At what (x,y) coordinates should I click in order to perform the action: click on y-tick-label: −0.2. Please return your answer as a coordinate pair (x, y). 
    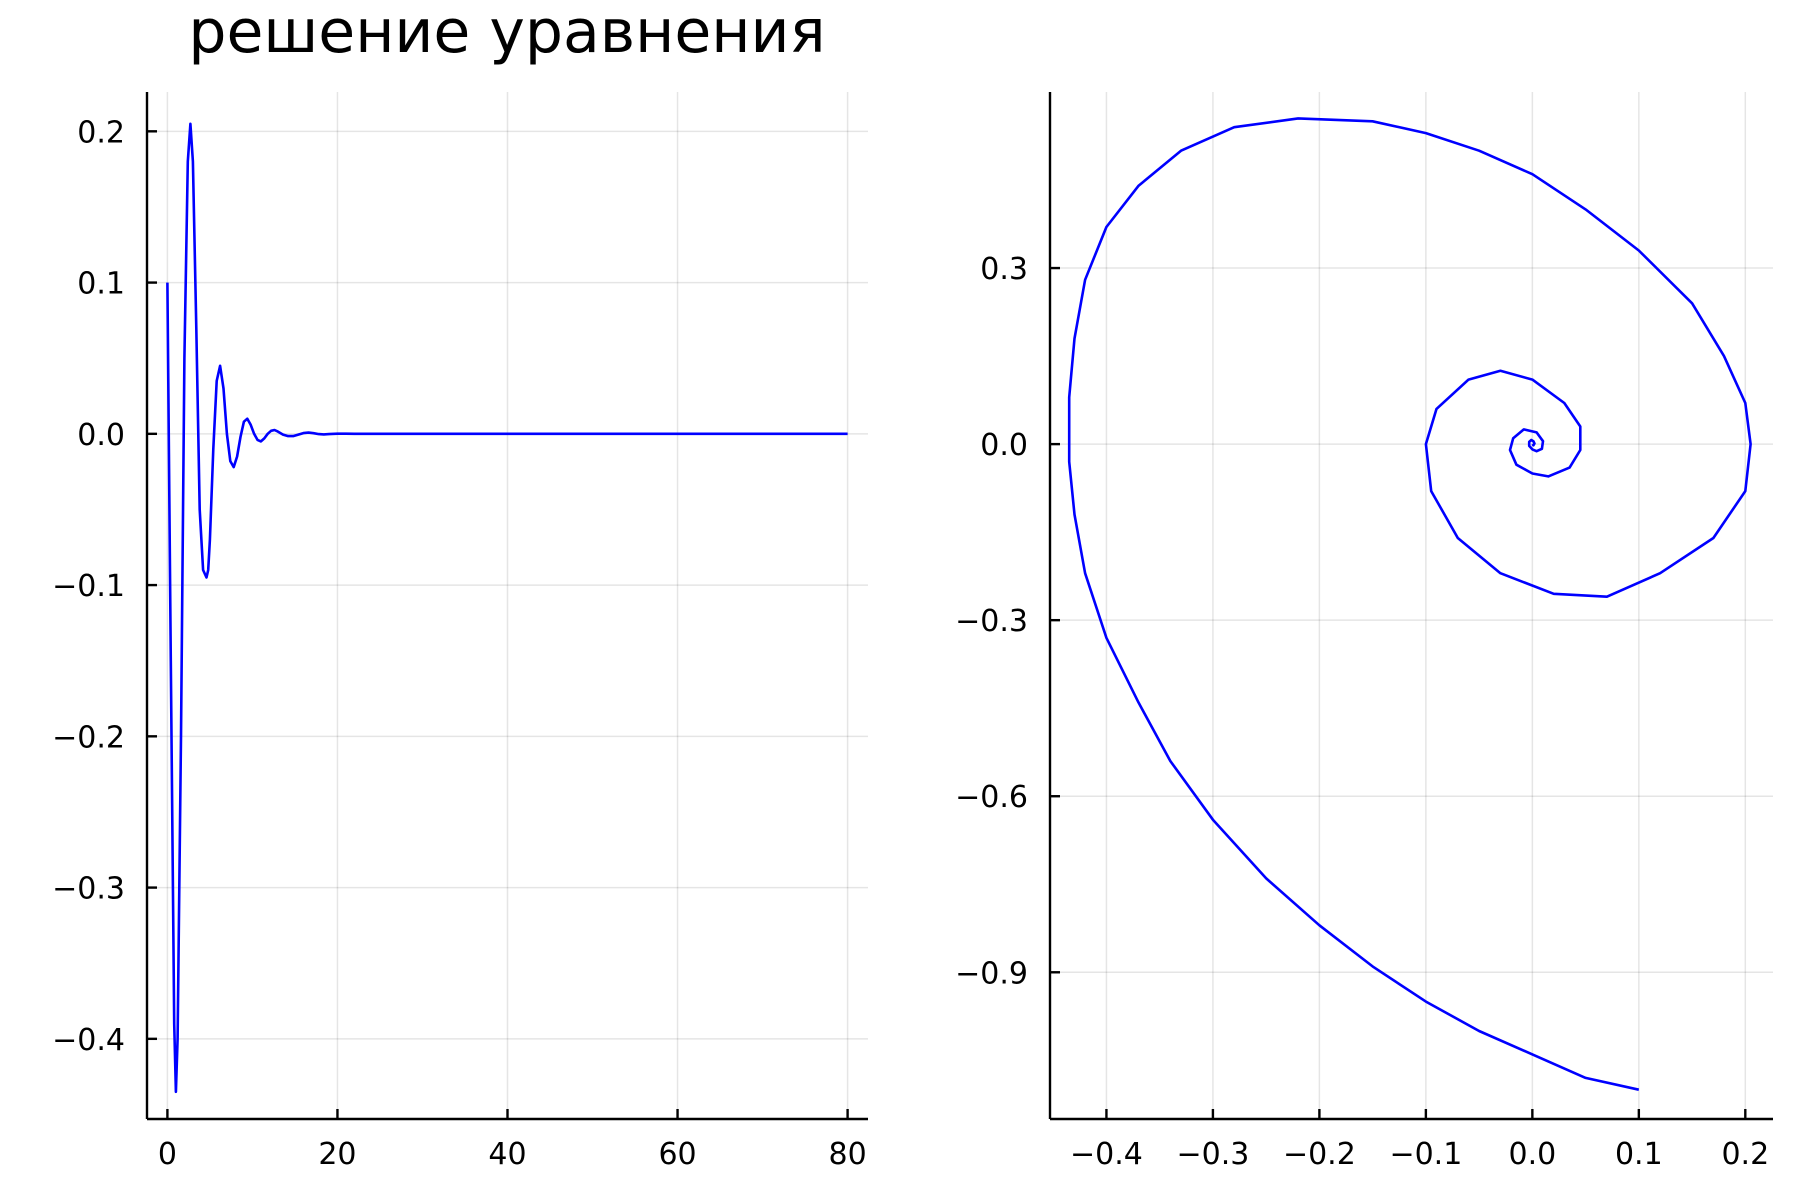
    Looking at the image, I should click on (88, 737).